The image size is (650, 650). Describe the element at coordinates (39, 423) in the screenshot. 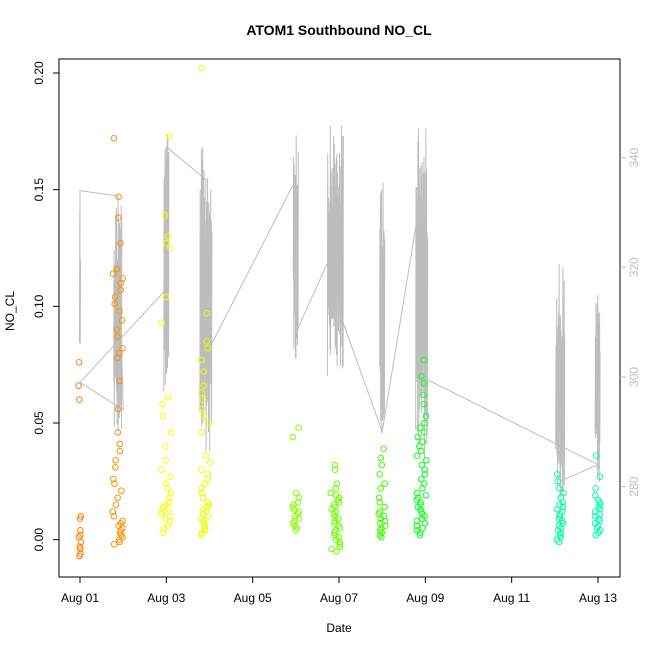

I see `y-tick-label: 0.05` at that location.